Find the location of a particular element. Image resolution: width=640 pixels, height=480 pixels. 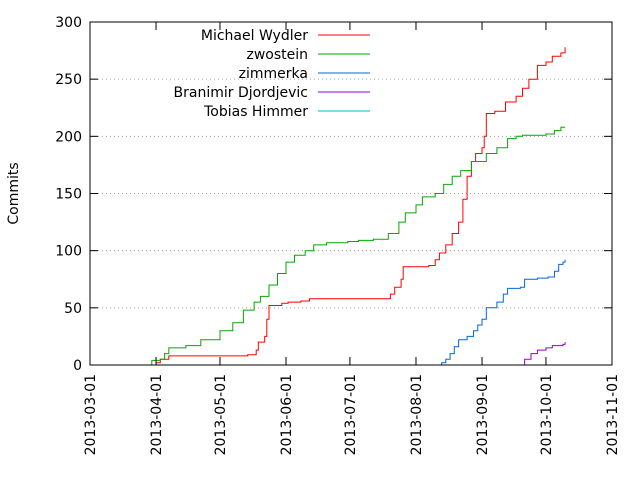

x-tick-label: 2013-04-01 is located at coordinates (157, 414).